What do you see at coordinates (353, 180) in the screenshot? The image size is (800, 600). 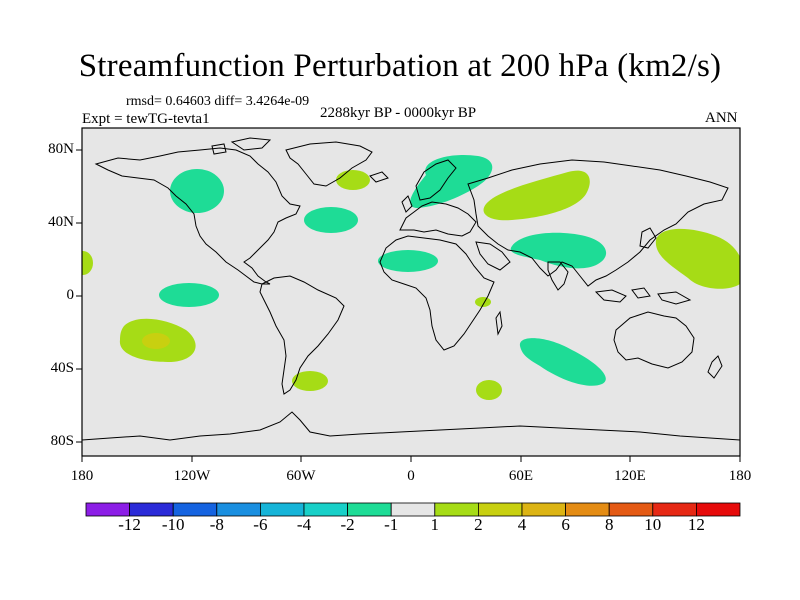 I see `anomaly-greenland-east` at bounding box center [353, 180].